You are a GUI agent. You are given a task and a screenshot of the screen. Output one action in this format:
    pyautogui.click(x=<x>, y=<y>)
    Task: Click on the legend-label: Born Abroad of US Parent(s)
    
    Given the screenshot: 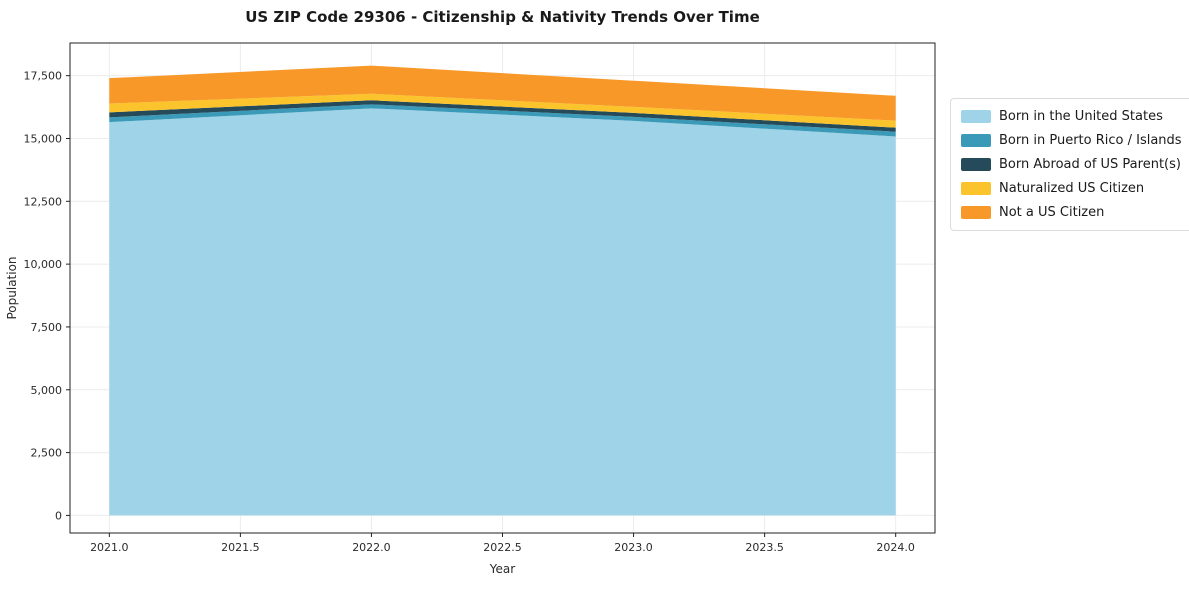 What is the action you would take?
    pyautogui.click(x=1090, y=164)
    